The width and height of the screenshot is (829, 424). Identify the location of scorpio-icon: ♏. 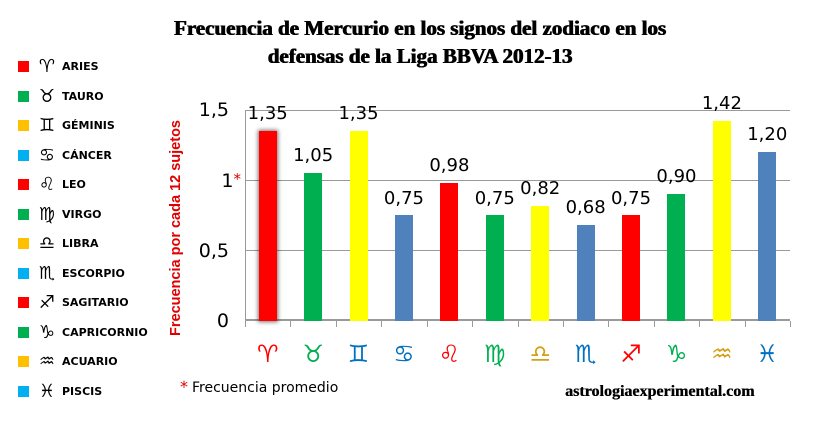
(47, 273).